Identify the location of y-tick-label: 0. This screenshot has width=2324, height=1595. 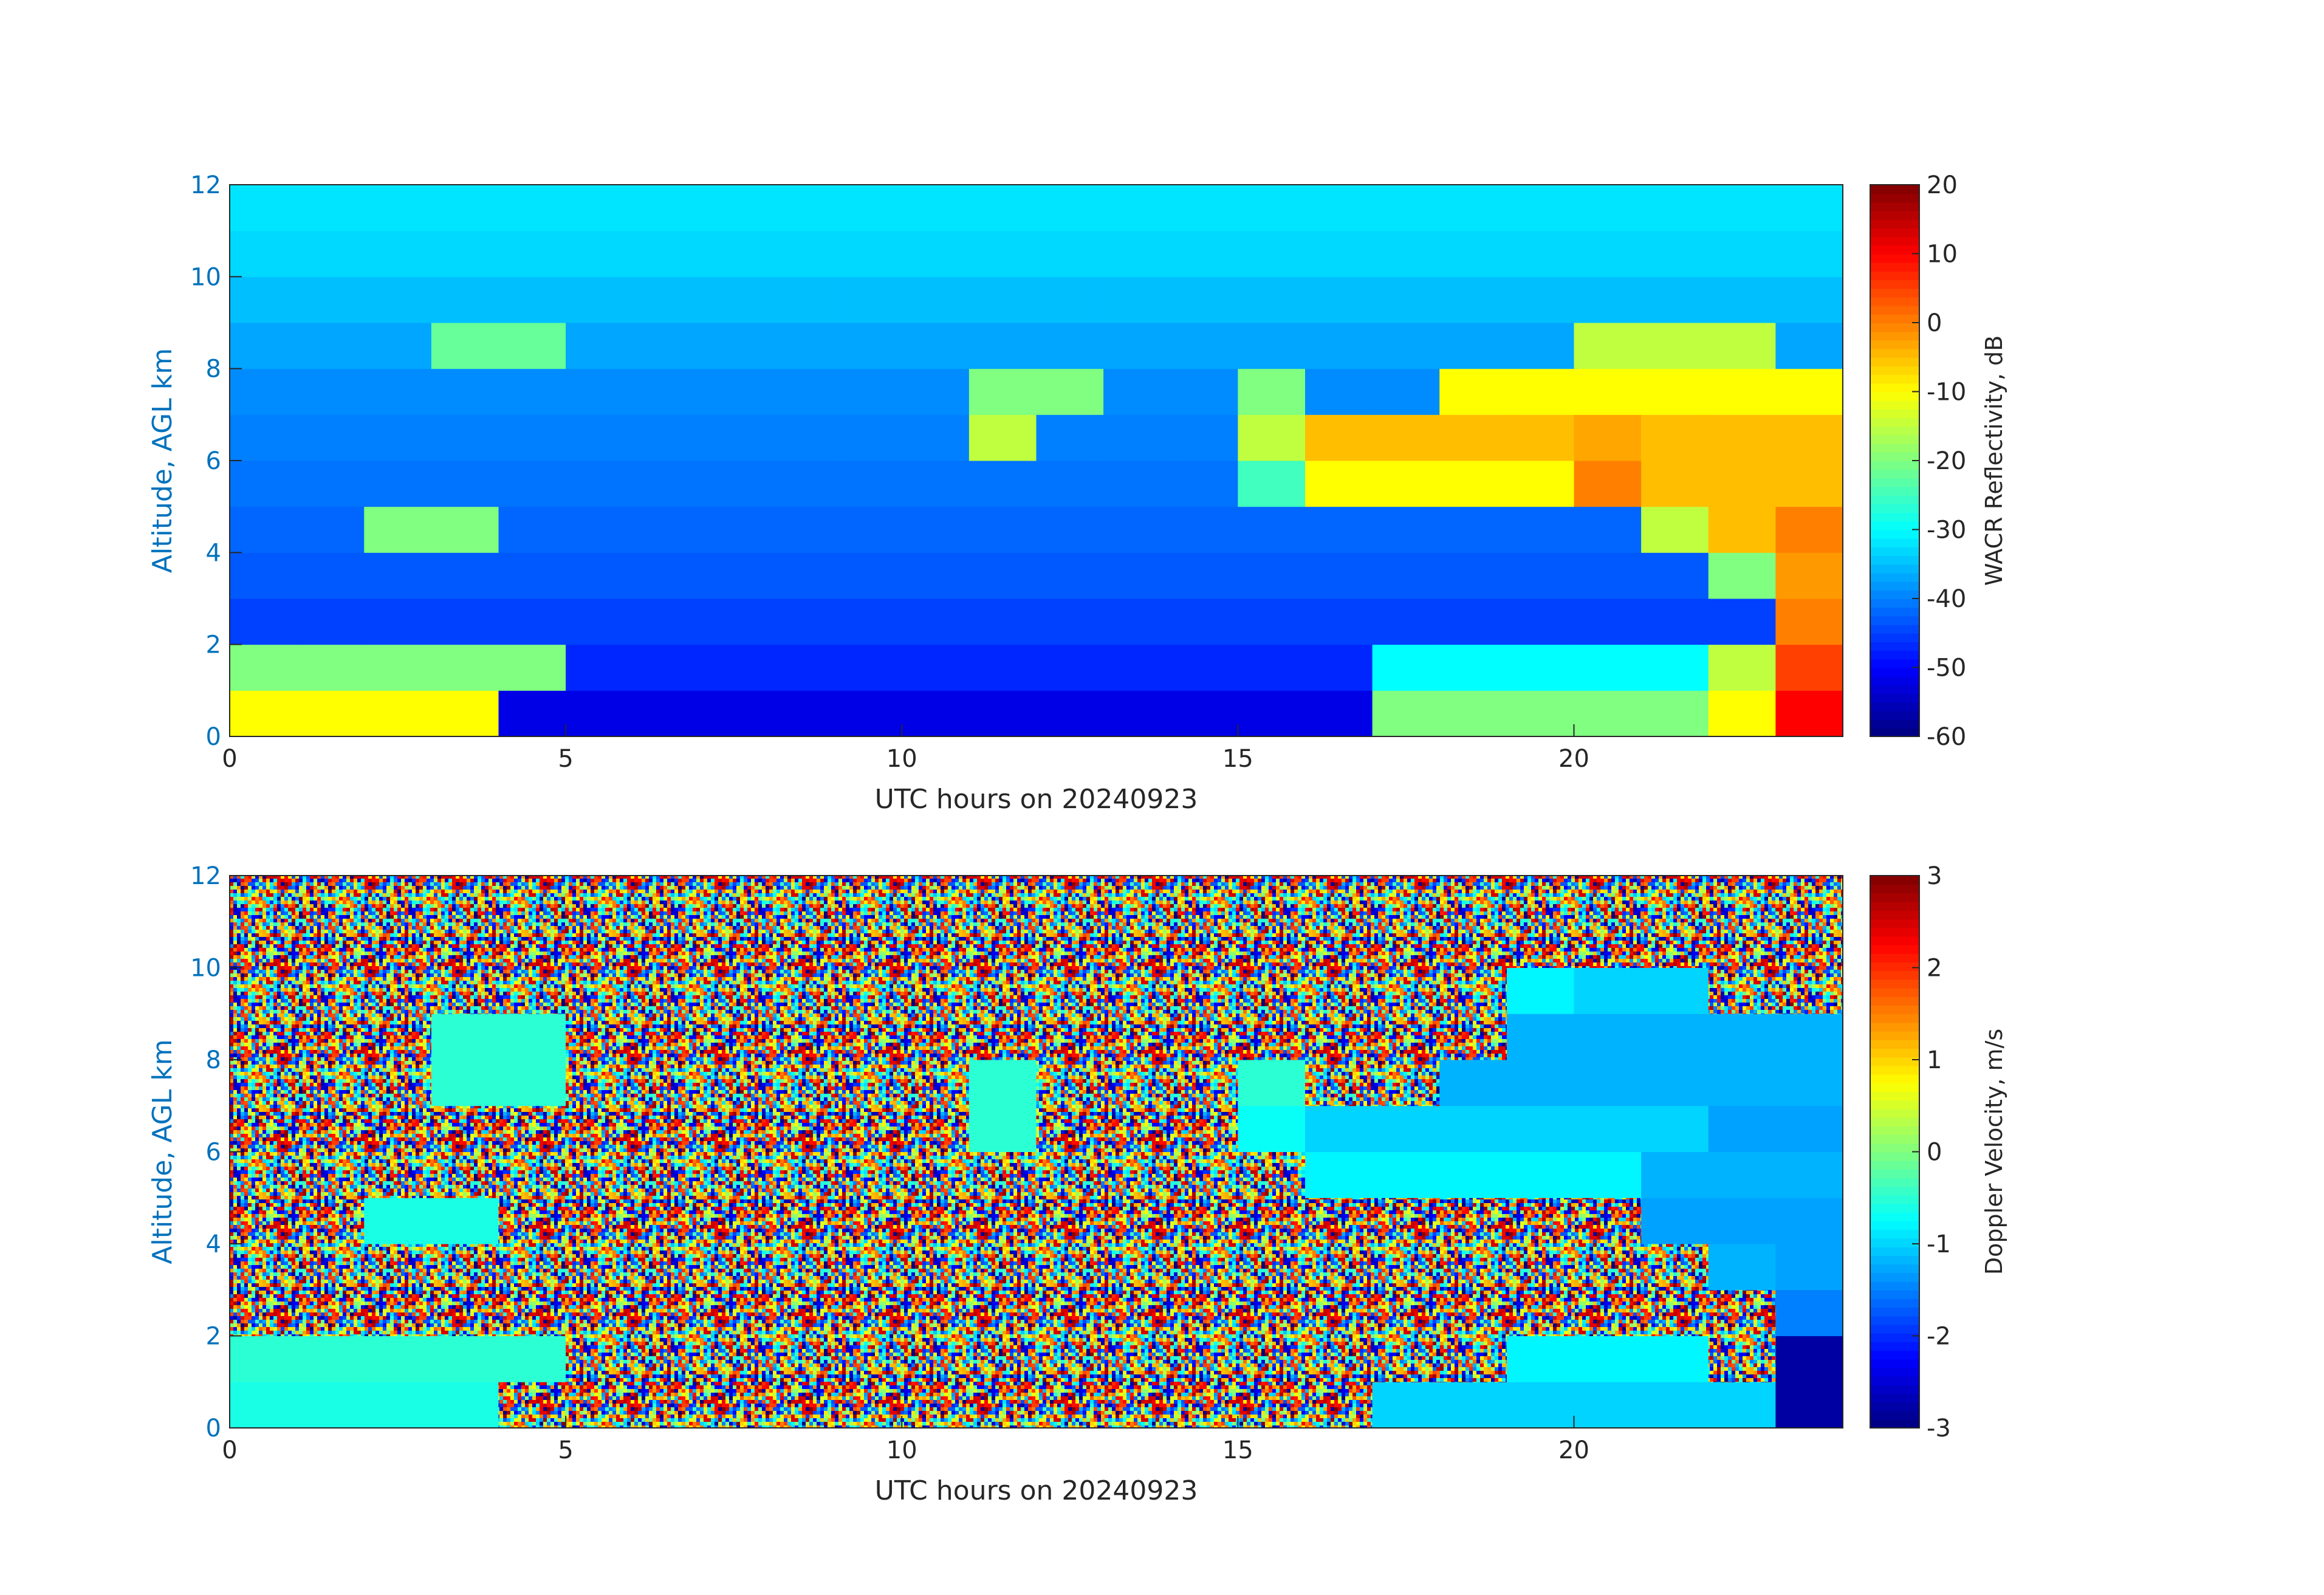
(214, 737).